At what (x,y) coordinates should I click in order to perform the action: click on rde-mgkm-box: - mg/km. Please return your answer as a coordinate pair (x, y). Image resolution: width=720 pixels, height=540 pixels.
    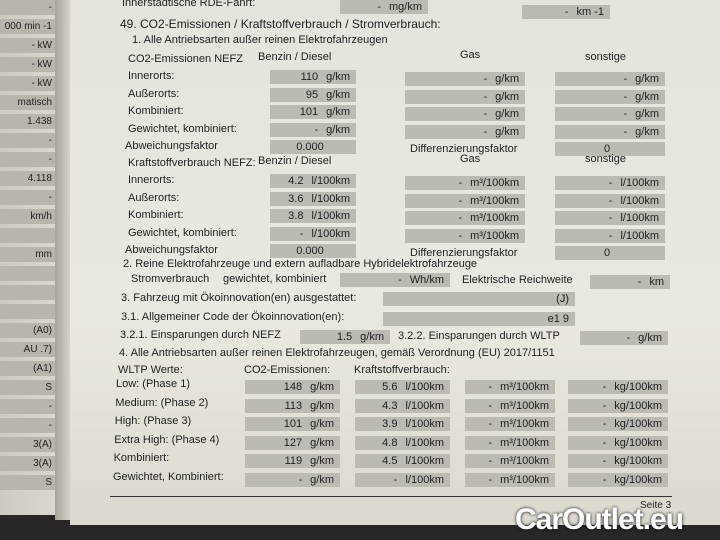
    Looking at the image, I should click on (384, 7).